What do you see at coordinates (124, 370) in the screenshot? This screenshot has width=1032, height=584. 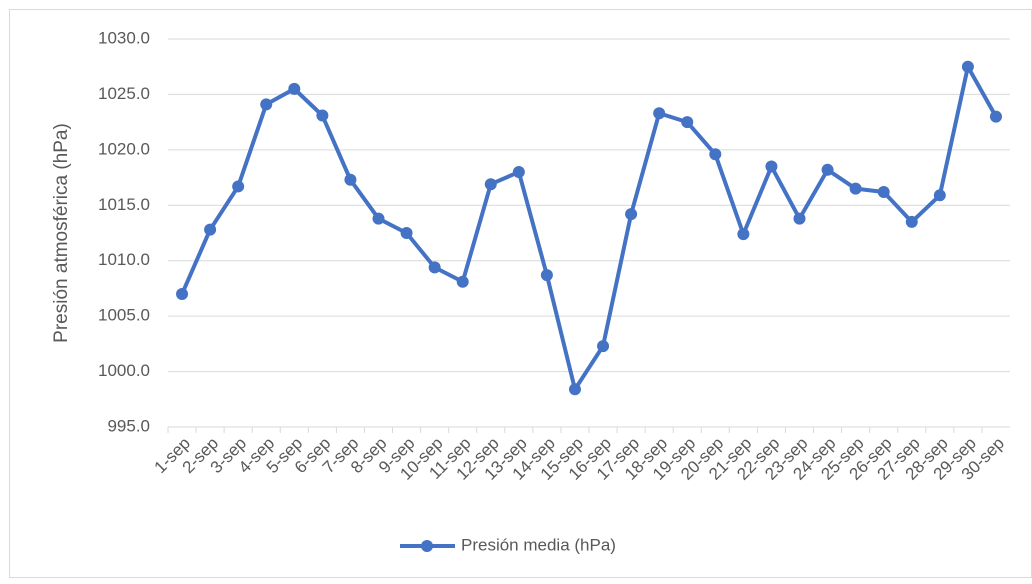 I see `y-tick-label: 1000.0` at bounding box center [124, 370].